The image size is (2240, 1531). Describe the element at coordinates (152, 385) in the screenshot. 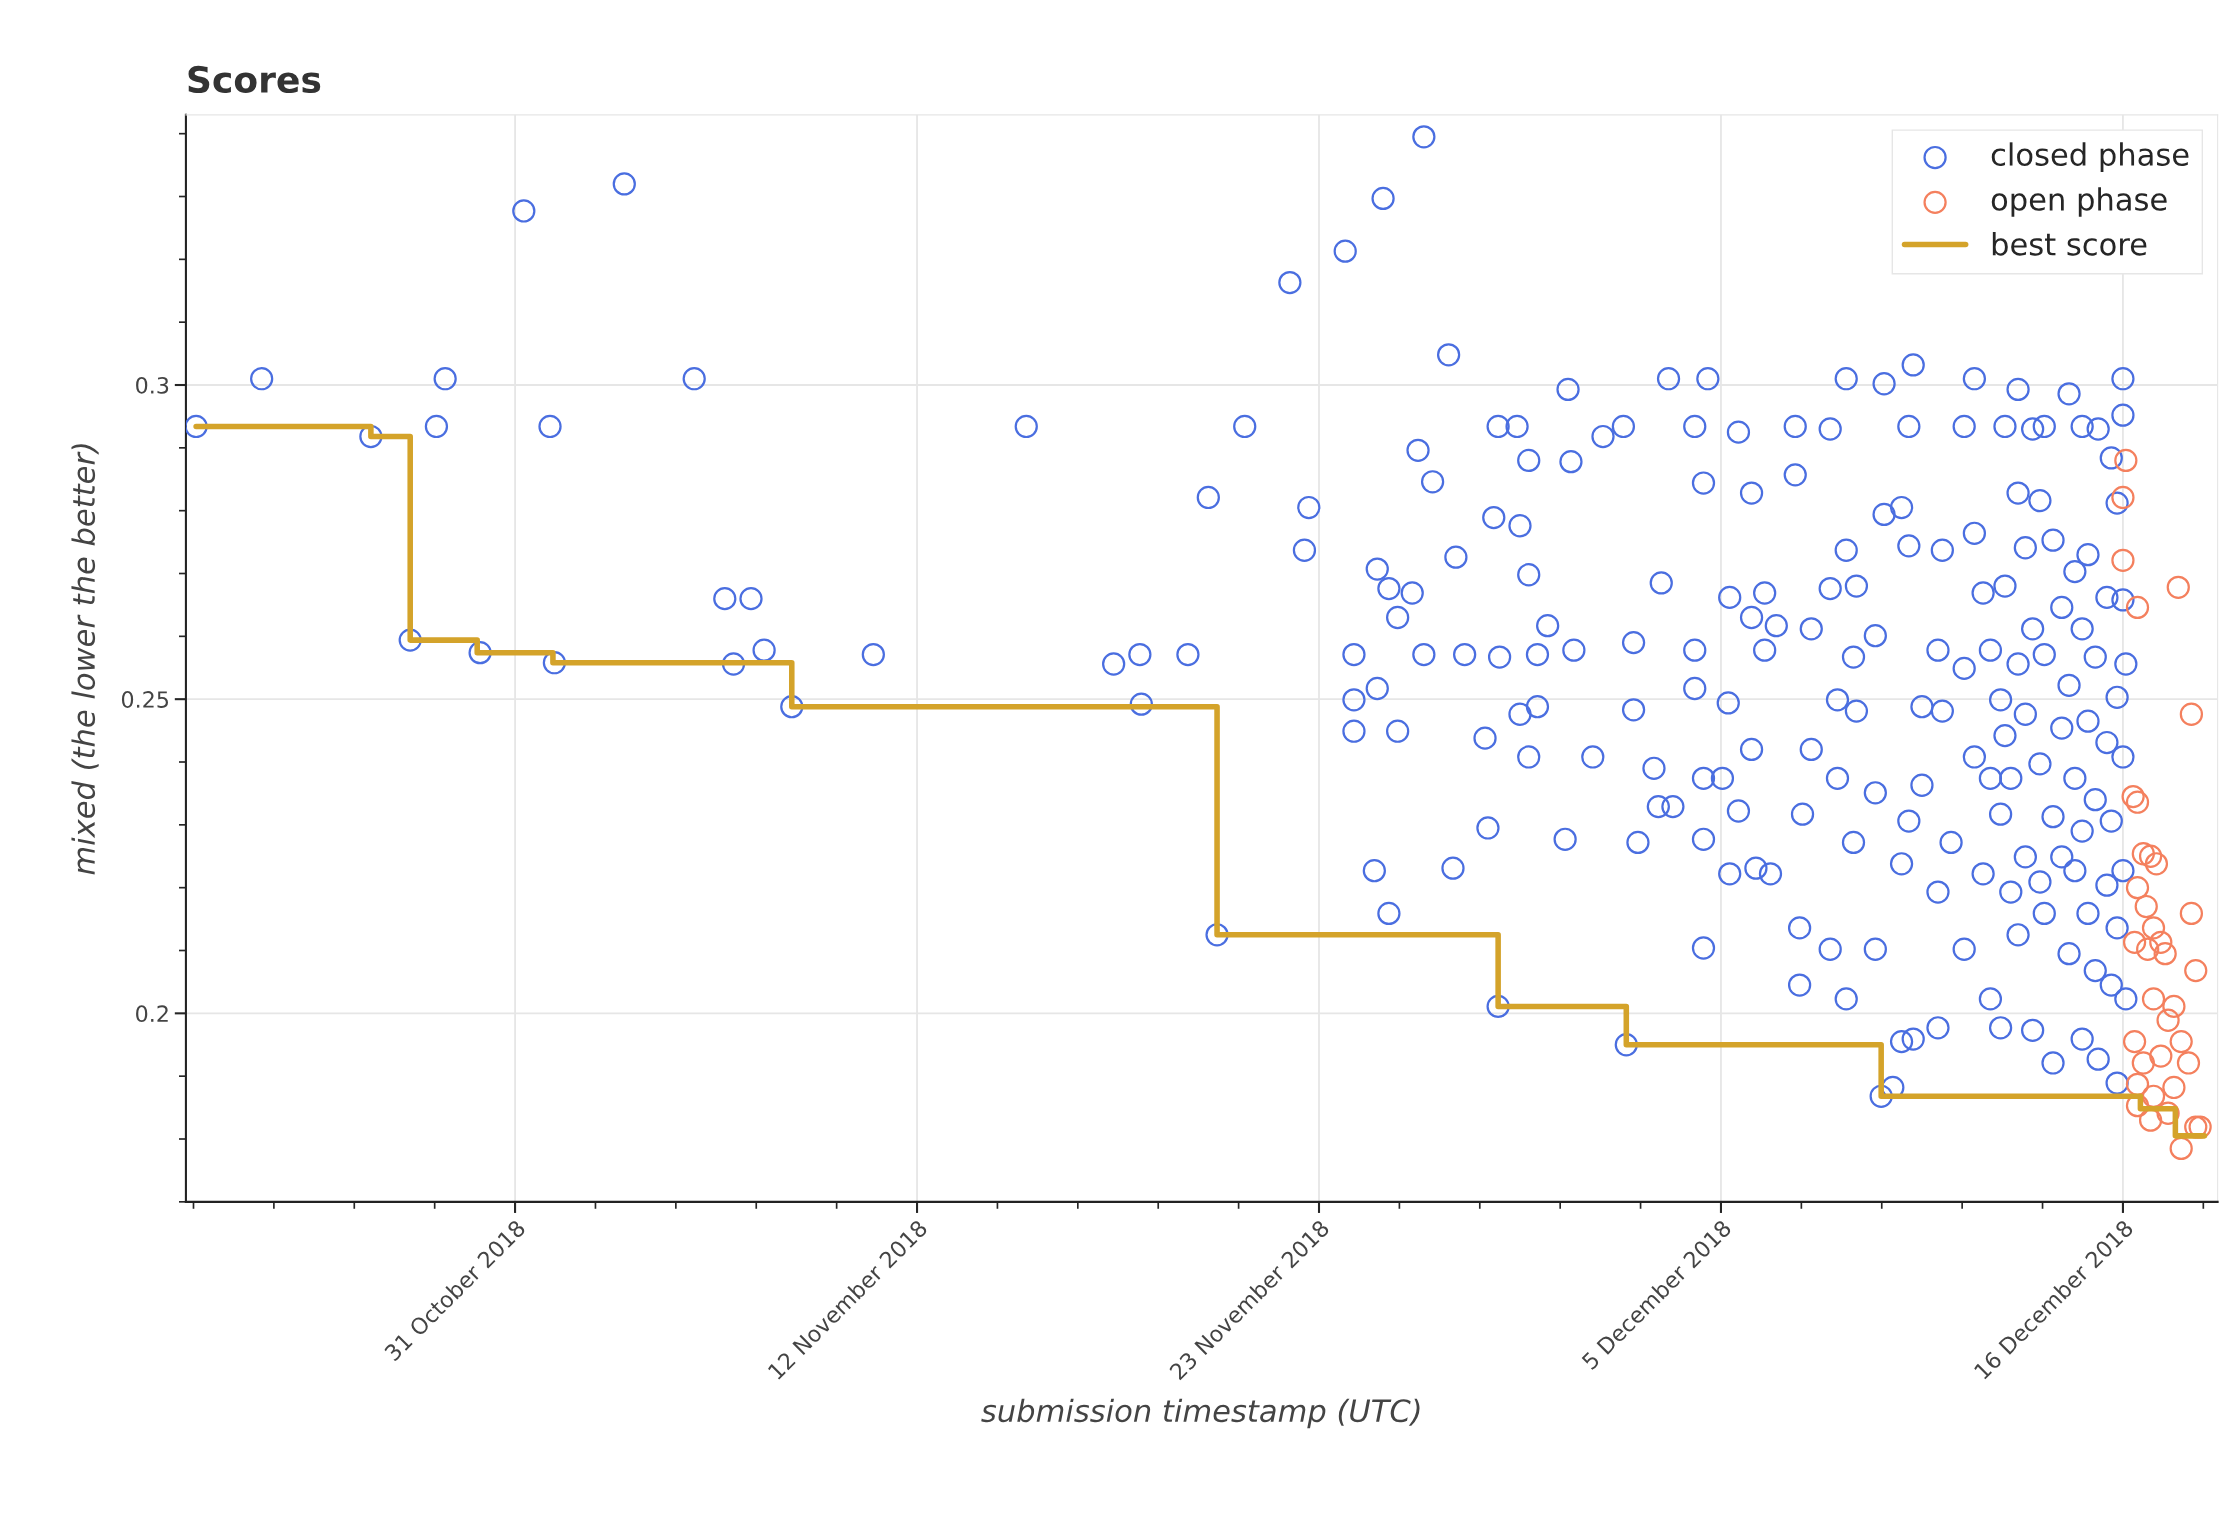

I see `y-tick-label: 0.3` at that location.